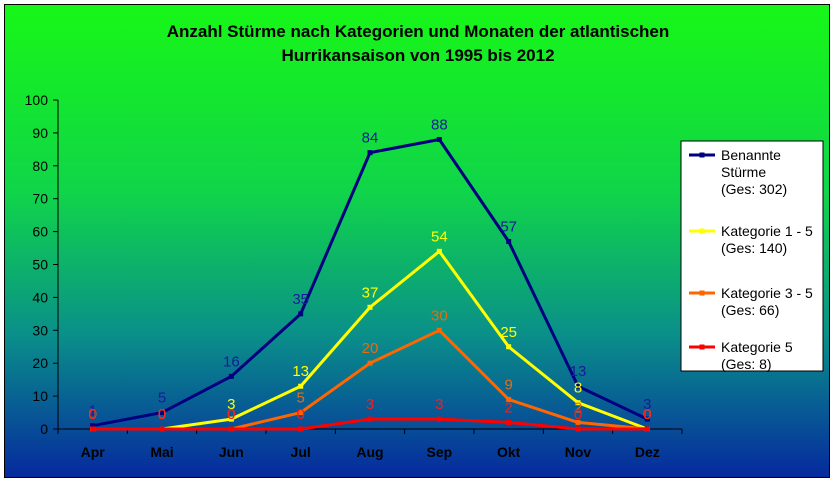 This screenshot has width=835, height=482. Describe the element at coordinates (40, 232) in the screenshot. I see `y-tick-label: 60` at that location.